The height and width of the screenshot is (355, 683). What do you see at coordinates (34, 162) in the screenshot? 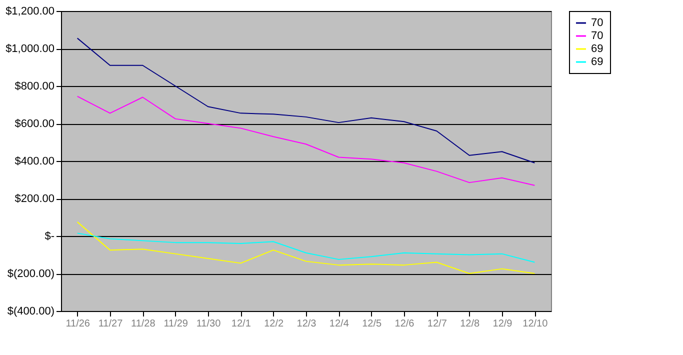
I see `y-tick-label: $400.00` at bounding box center [34, 162].